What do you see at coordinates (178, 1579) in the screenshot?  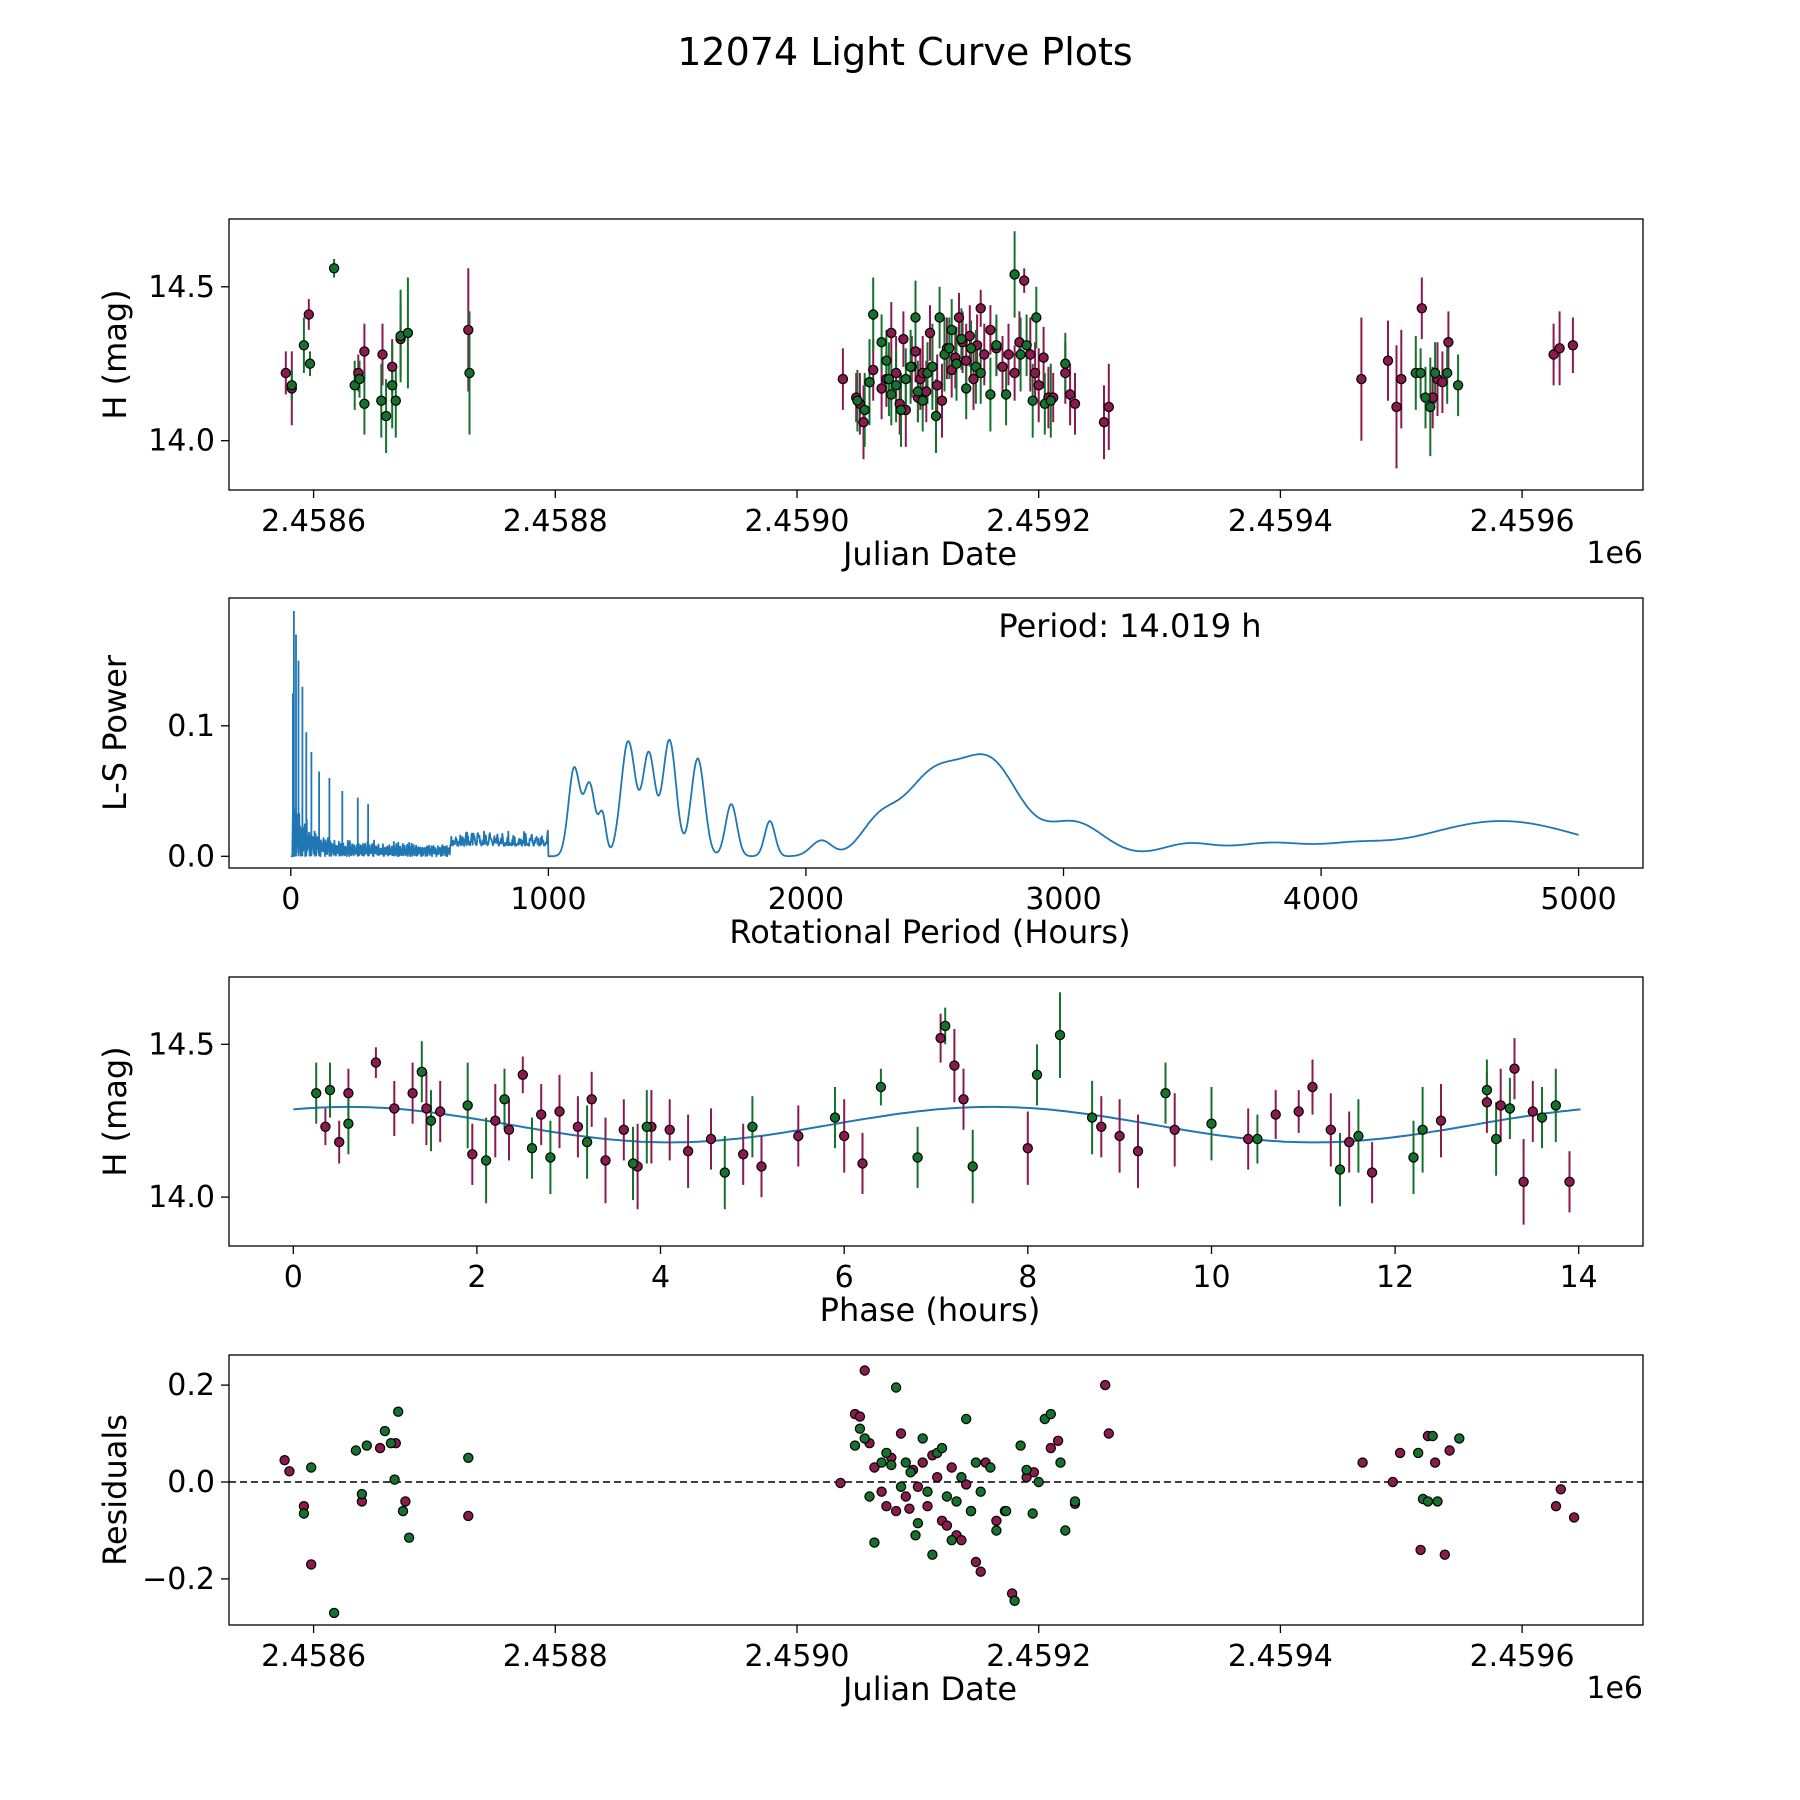 I see `y-tick-label: −0.2` at bounding box center [178, 1579].